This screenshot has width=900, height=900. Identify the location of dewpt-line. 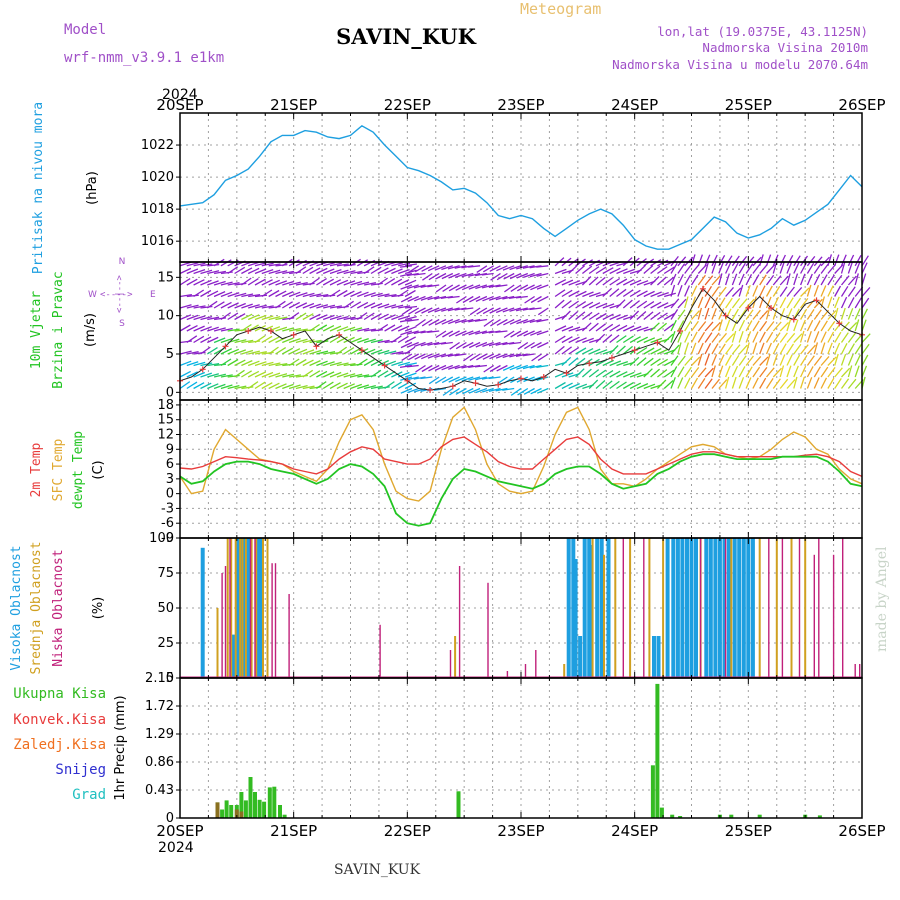
(521, 490).